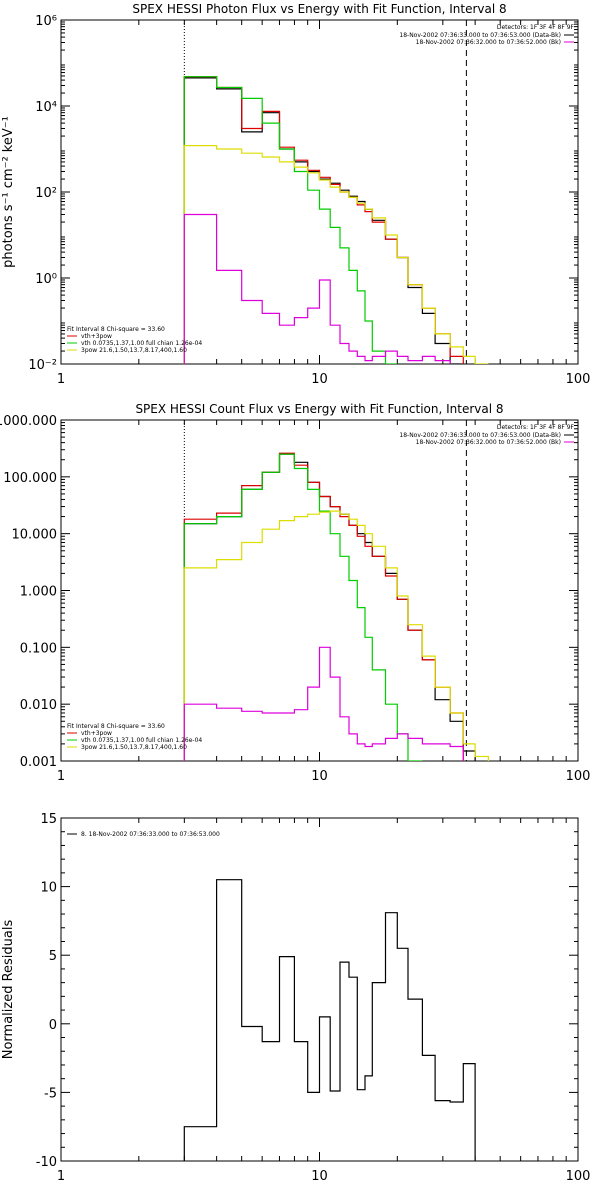 The width and height of the screenshot is (600, 1200). What do you see at coordinates (8, 192) in the screenshot?
I see `y-axis-label: photons s⁻¹ cm⁻² keV⁻¹` at bounding box center [8, 192].